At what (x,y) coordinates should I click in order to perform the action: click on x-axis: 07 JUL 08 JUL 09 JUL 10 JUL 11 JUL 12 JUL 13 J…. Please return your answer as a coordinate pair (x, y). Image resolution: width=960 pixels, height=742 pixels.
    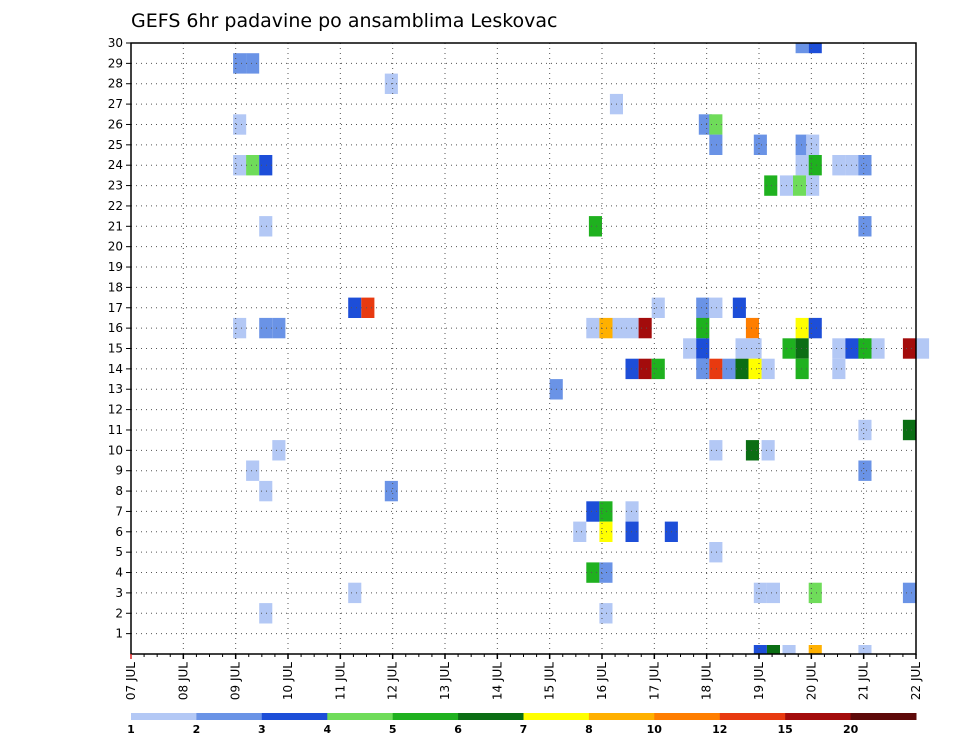
    Looking at the image, I should click on (523, 677).